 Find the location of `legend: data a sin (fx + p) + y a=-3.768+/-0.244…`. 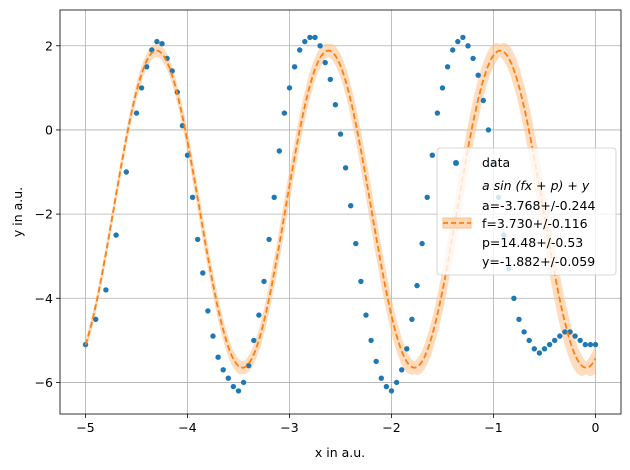

legend: data a sin (fx + p) + y a=-3.768+/-0.244… is located at coordinates (526, 211).